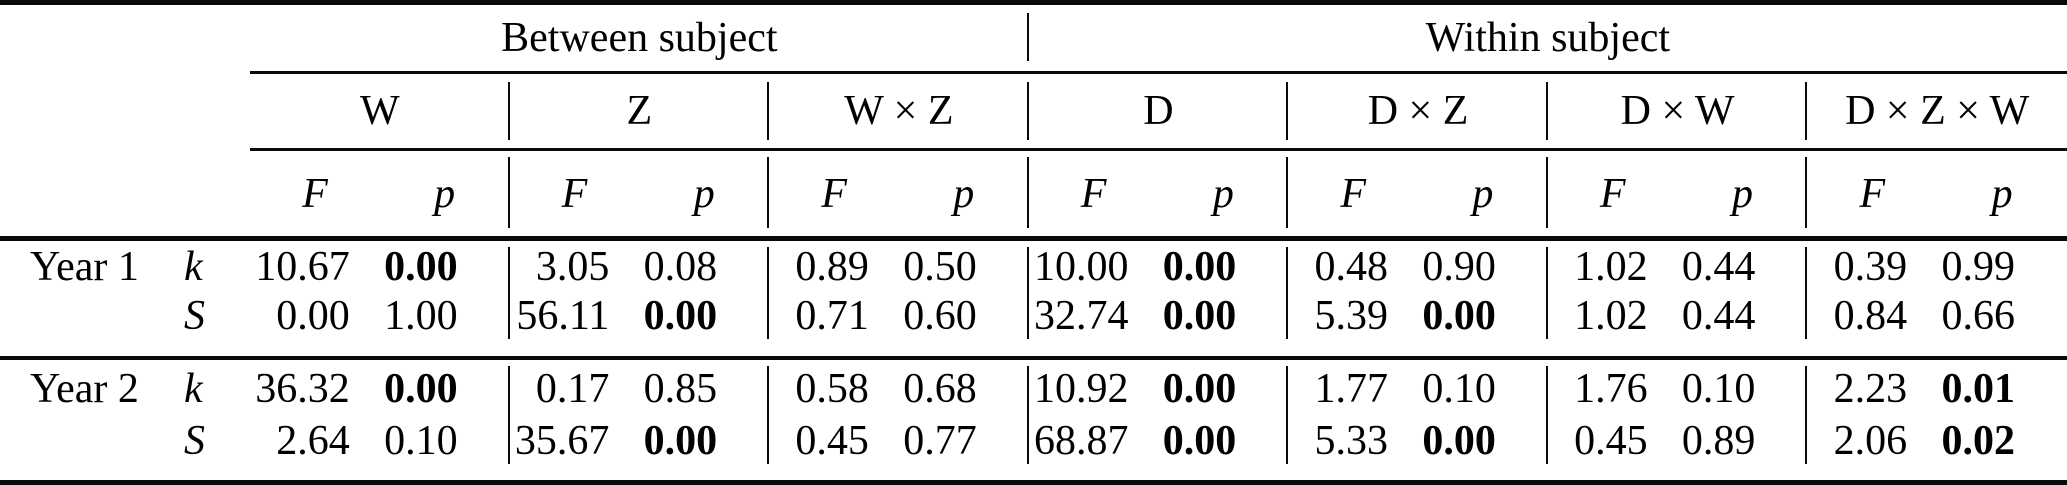 Image resolution: width=2067 pixels, height=485 pixels. Describe the element at coordinates (640, 111) in the screenshot. I see `factor-header-z: Z` at that location.